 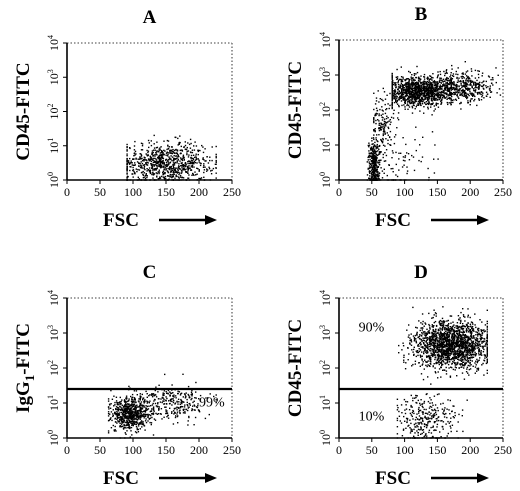 I want to click on x-tick-label: 50, so click(x=100, y=192).